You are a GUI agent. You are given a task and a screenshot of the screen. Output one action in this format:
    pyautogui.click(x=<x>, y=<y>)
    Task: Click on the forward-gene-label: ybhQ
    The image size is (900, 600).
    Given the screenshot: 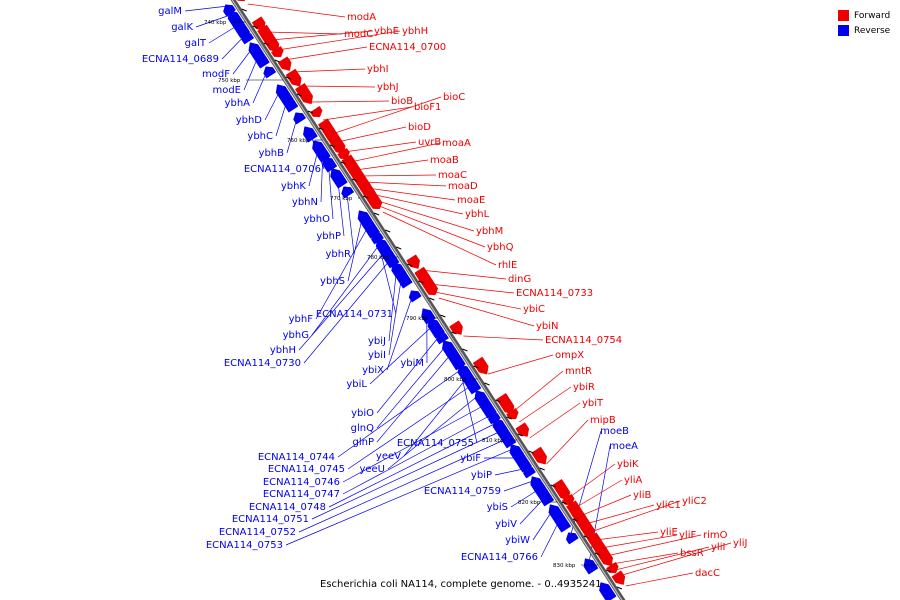 What is the action you would take?
    pyautogui.click(x=500, y=247)
    